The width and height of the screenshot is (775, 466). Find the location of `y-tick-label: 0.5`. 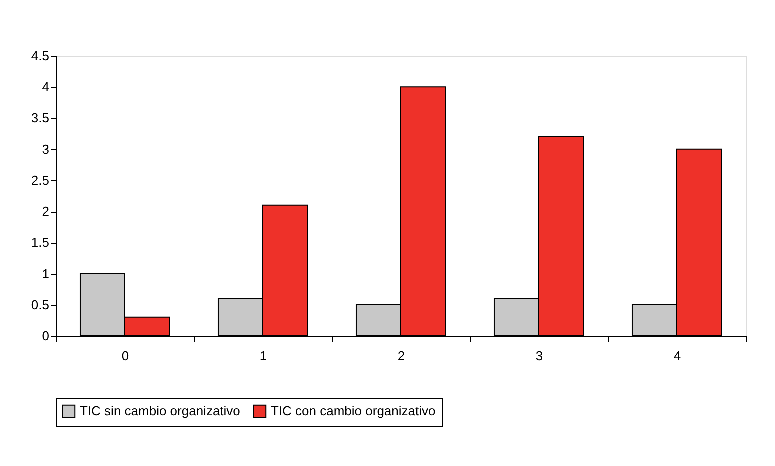

y-tick-label: 0.5 is located at coordinates (40, 304).